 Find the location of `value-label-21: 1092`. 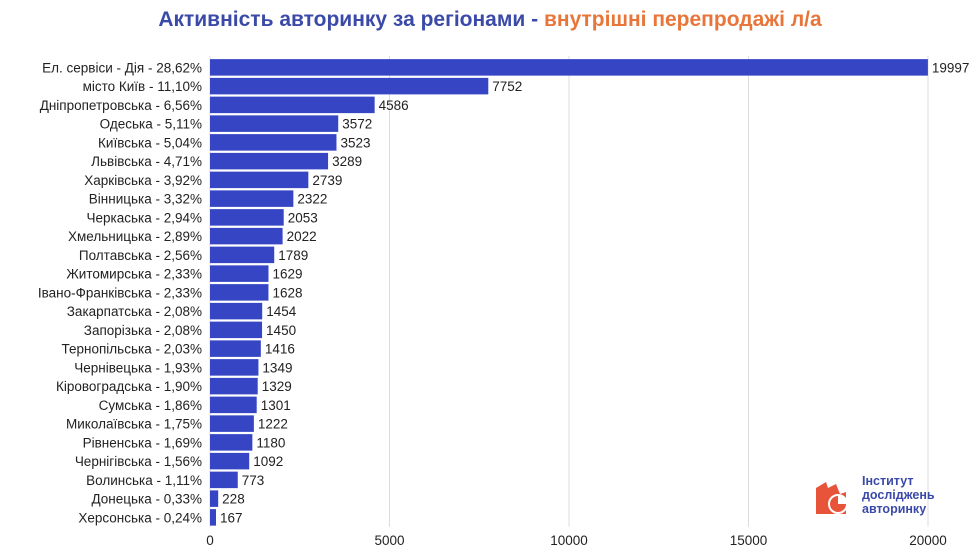

value-label-21: 1092 is located at coordinates (268, 461).